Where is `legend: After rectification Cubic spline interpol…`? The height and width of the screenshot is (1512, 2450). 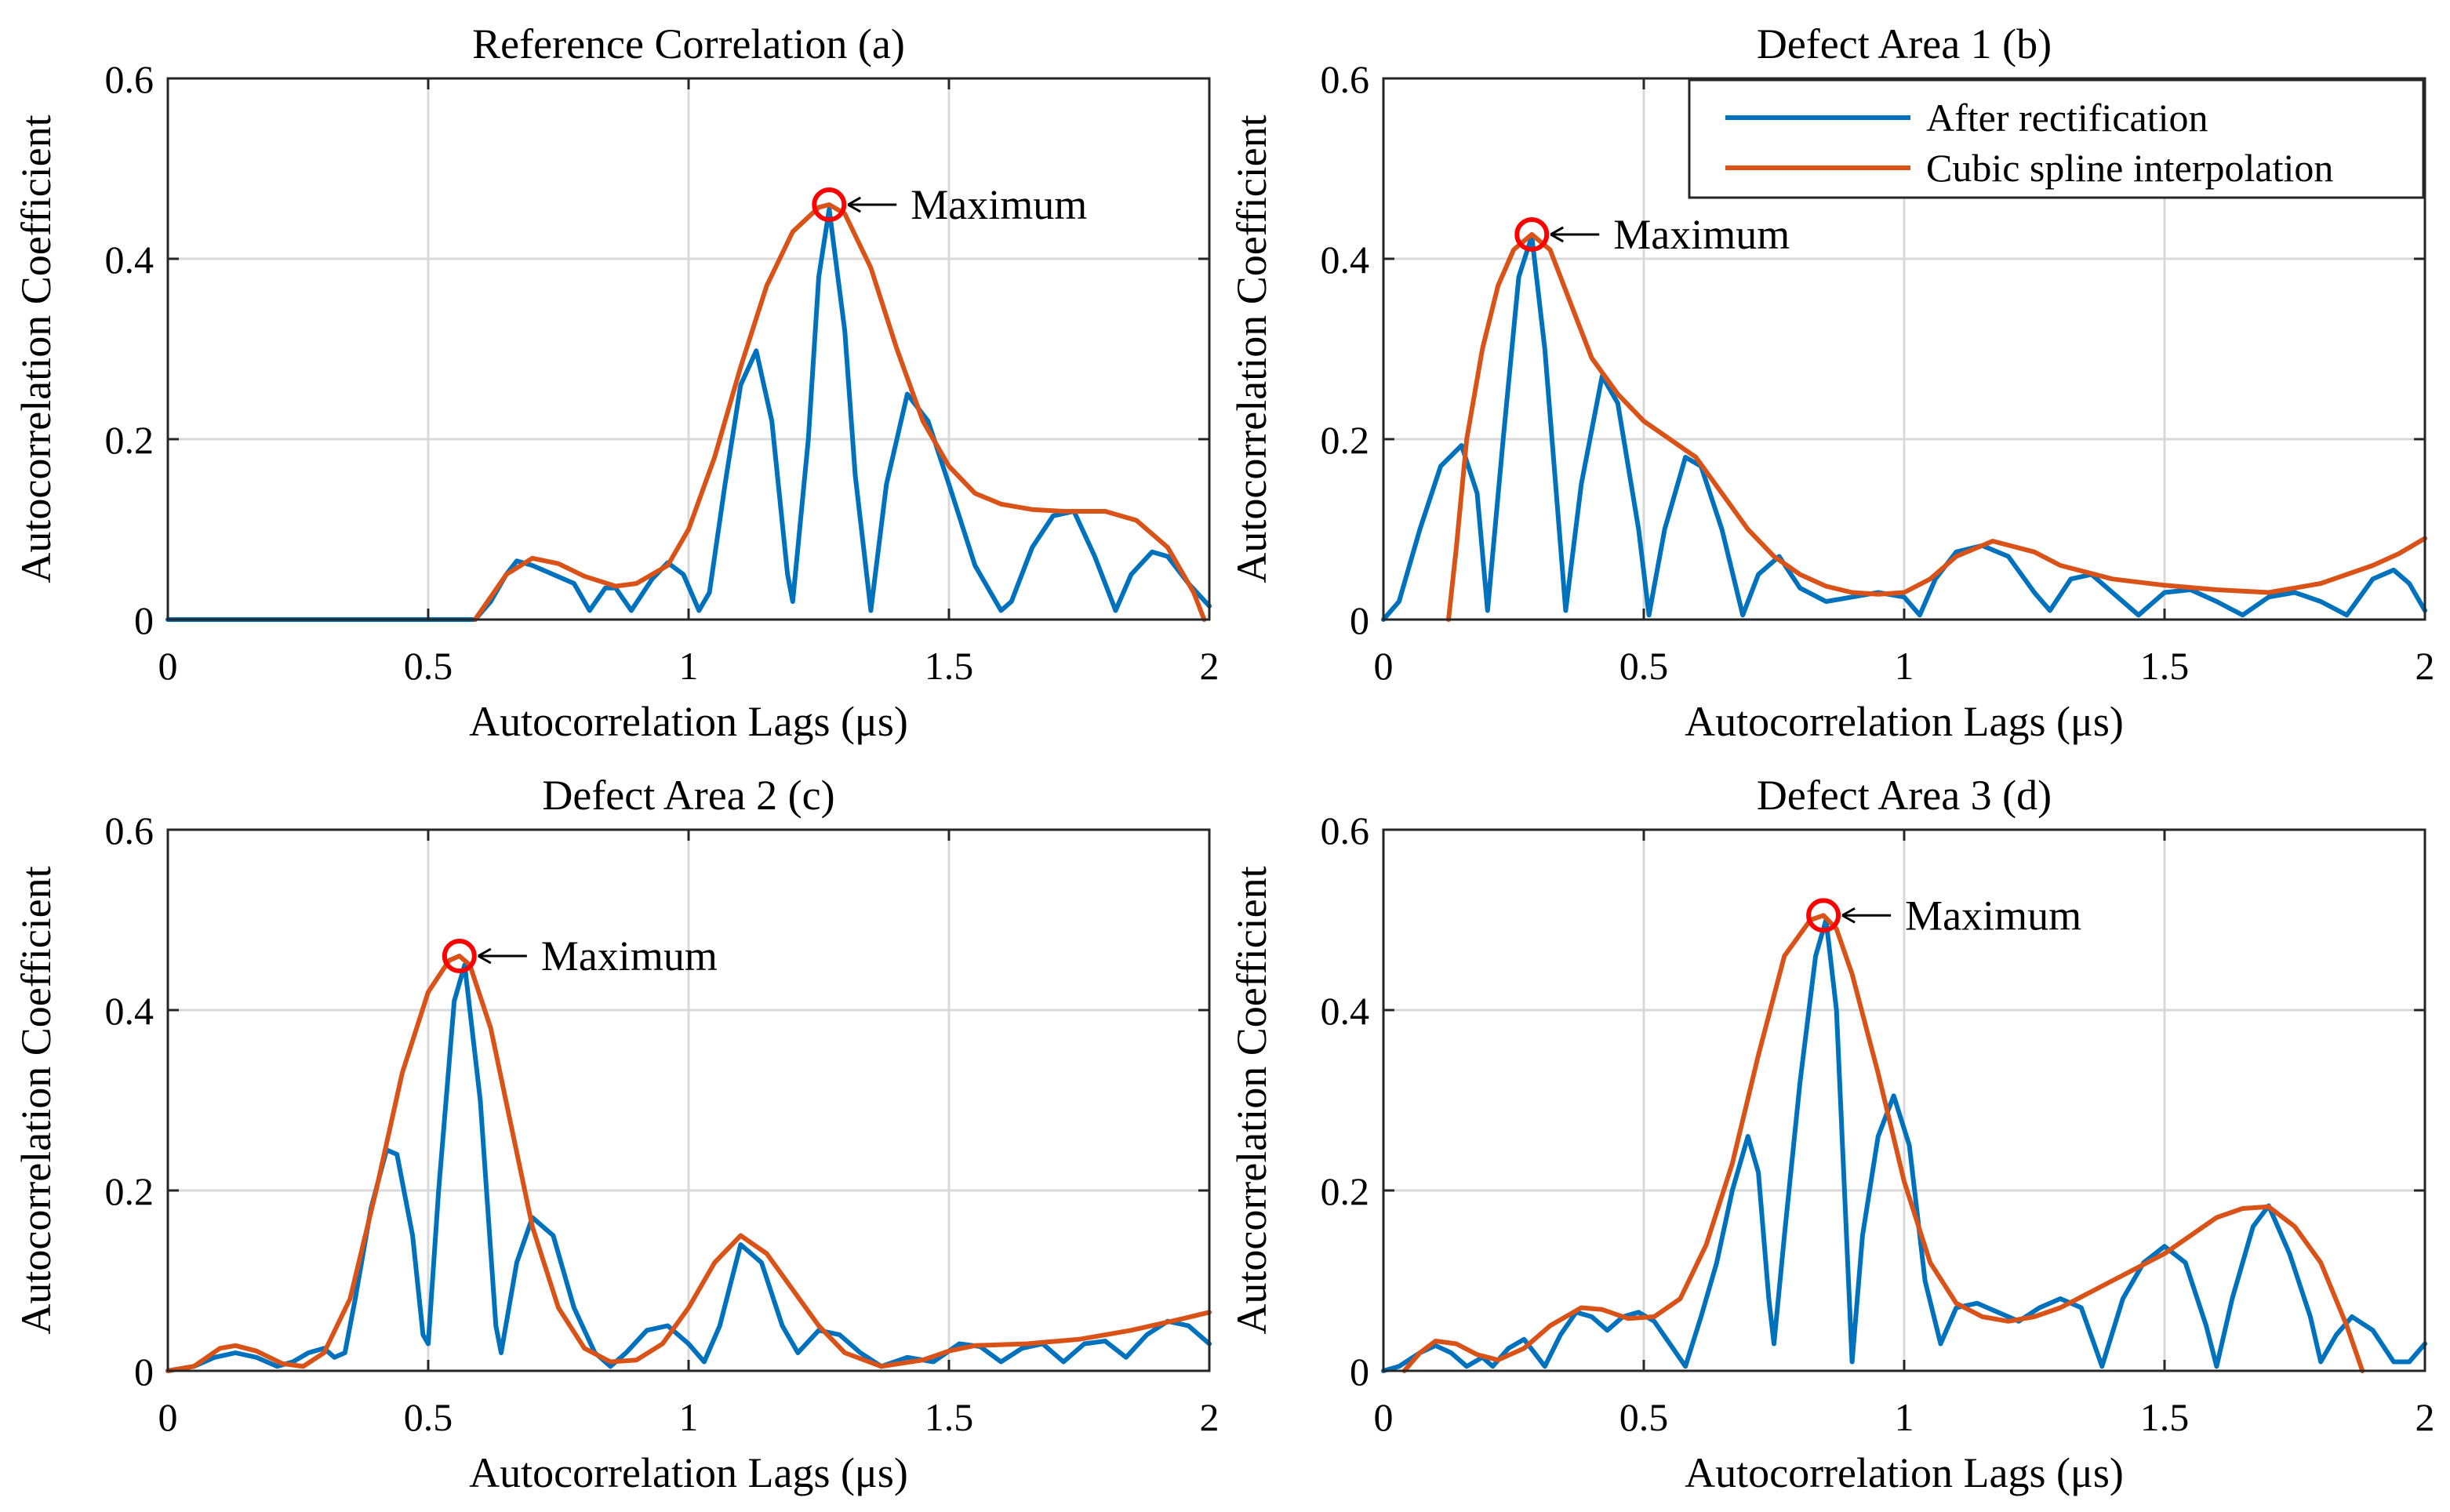
legend: After rectification Cubic spline interpol… is located at coordinates (2056, 138).